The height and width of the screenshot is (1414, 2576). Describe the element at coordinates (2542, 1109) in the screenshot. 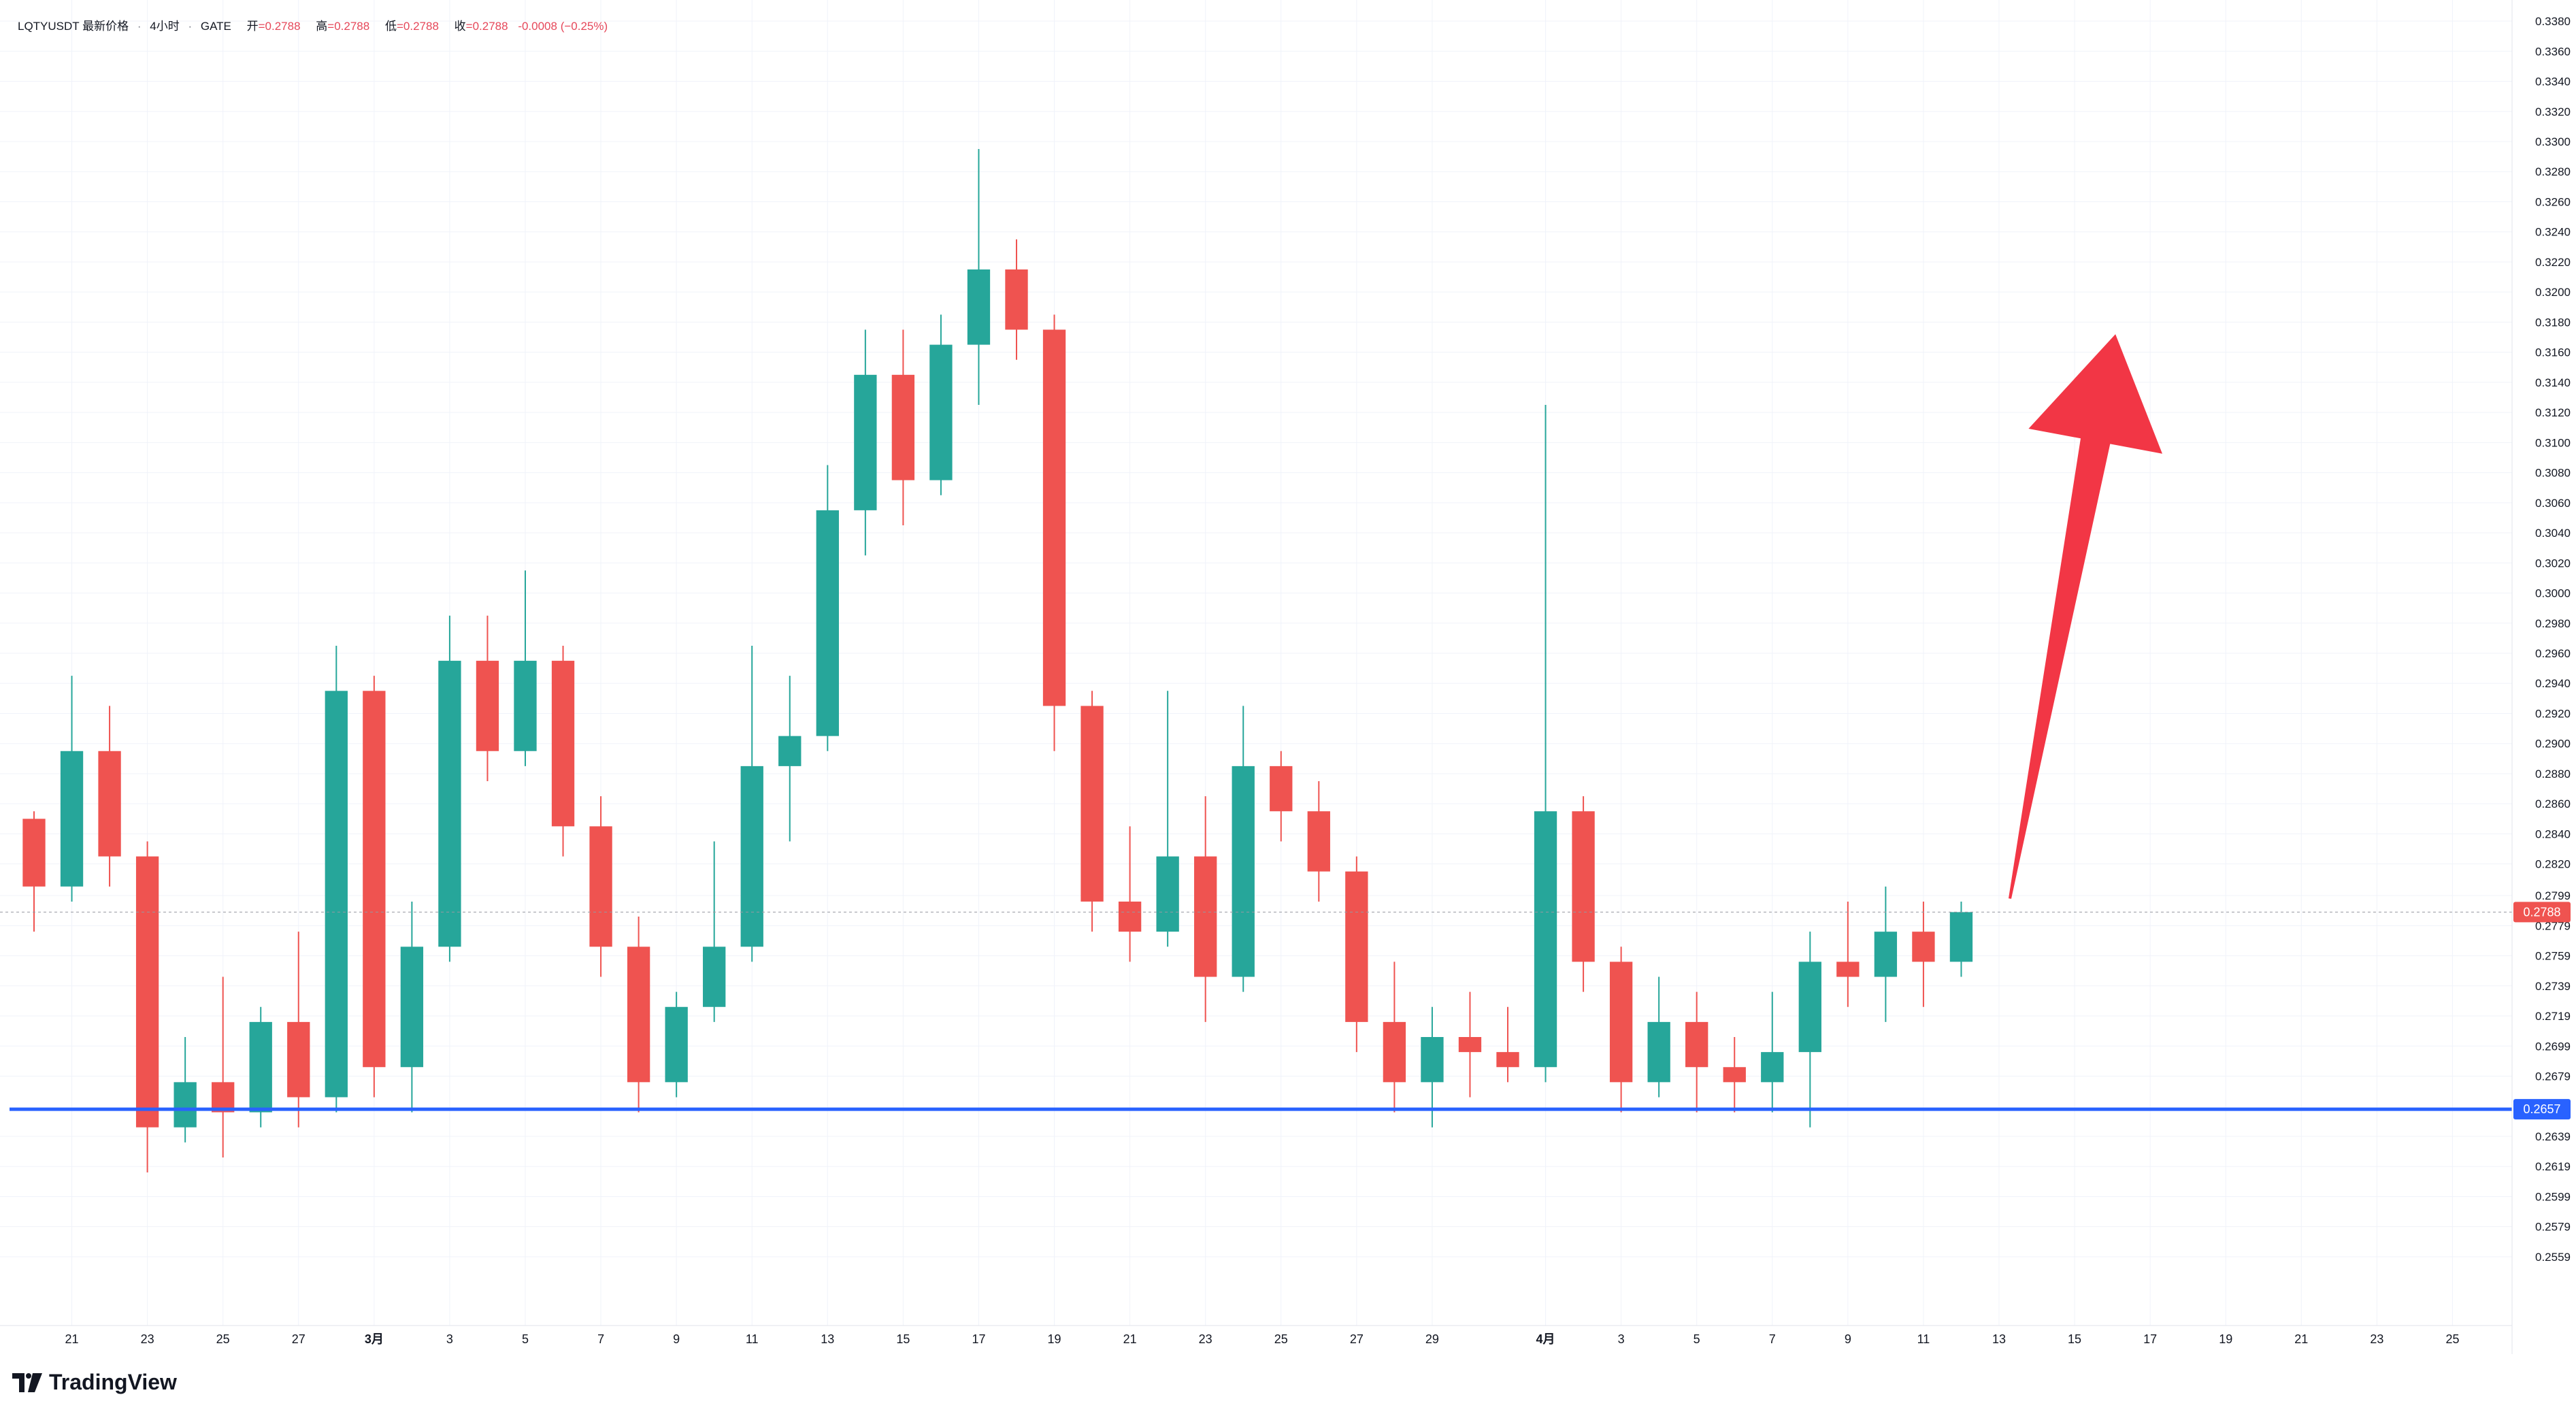

I see `support-price-box` at that location.